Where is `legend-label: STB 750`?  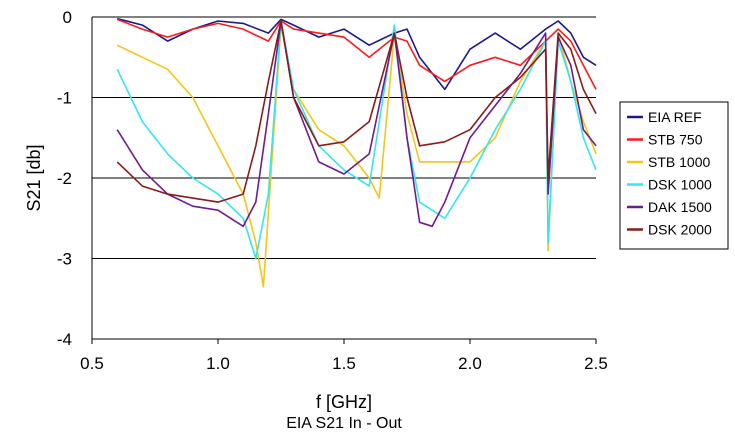
legend-label: STB 750 is located at coordinates (675, 140).